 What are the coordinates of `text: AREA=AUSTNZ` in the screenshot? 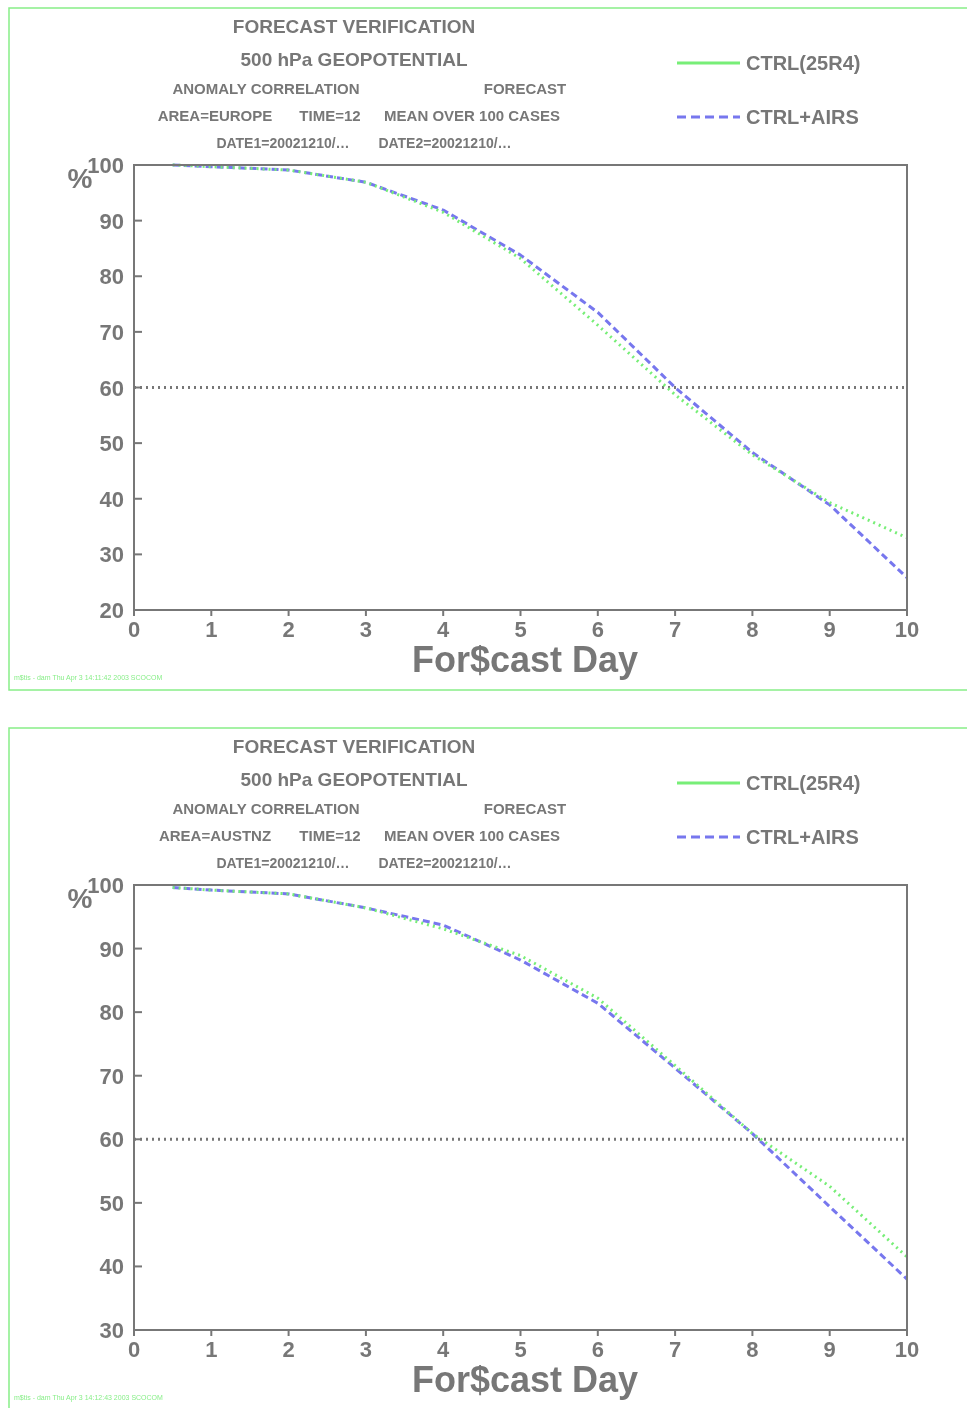 It's located at (215, 836).